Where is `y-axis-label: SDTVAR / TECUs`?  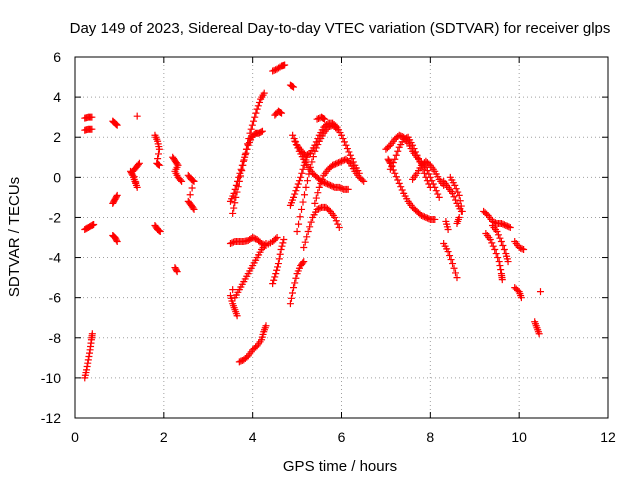 y-axis-label: SDTVAR / TECUs is located at coordinates (14, 237).